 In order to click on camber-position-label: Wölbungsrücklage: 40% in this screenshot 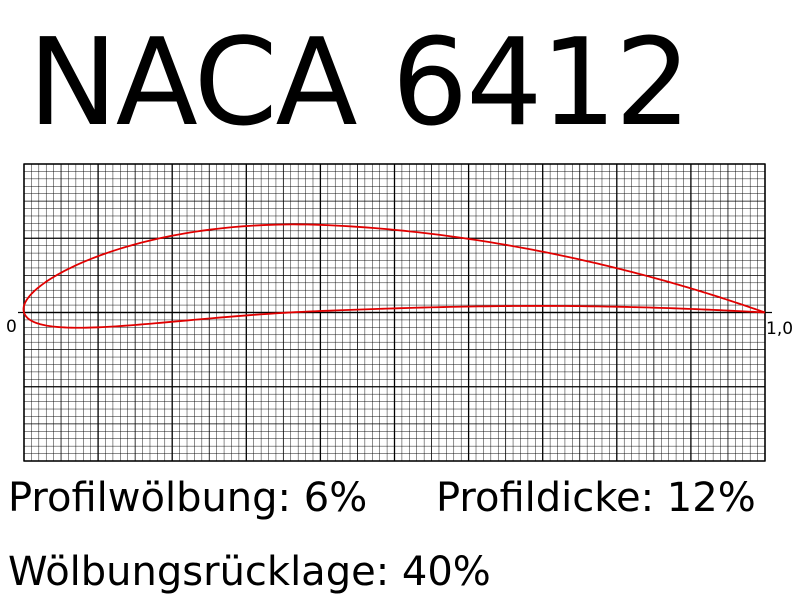, I will do `click(249, 572)`.